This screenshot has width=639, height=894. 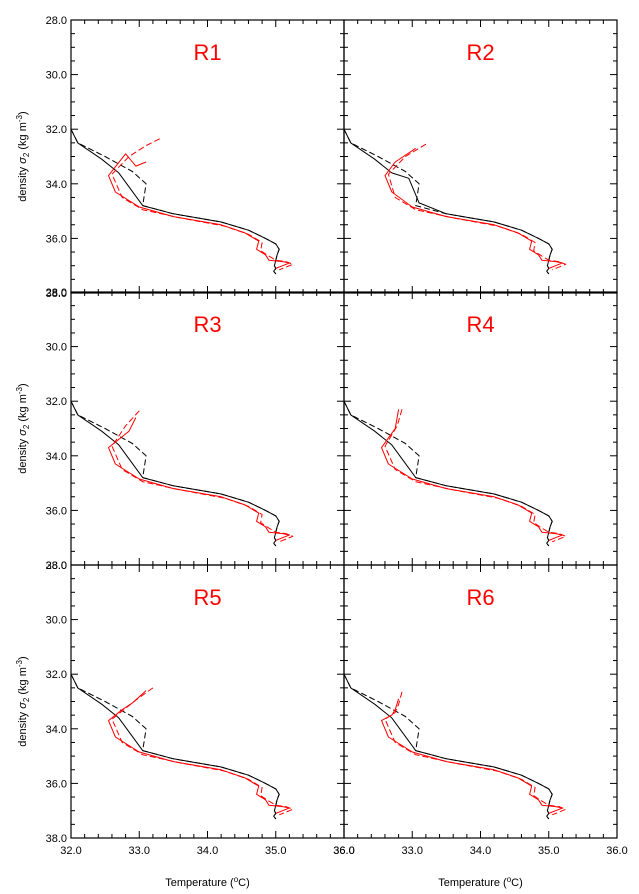 I want to click on panel-r2: R2, so click(x=480, y=156).